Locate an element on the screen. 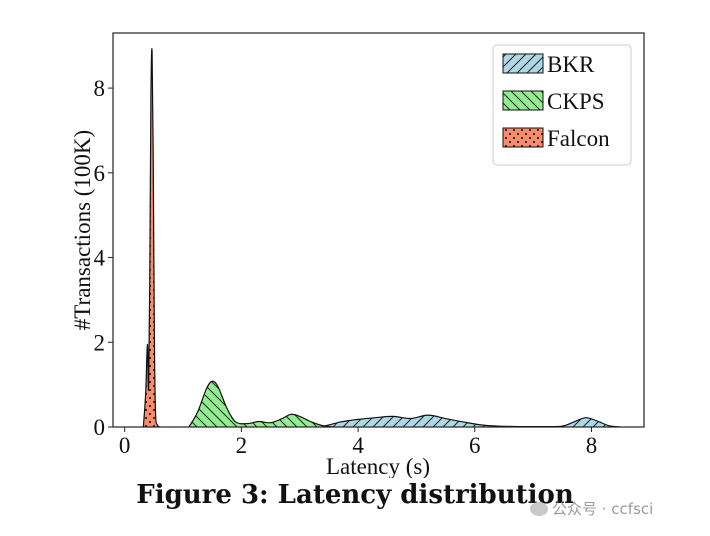 This screenshot has width=710, height=536. series-bkr-line is located at coordinates (460, 420).